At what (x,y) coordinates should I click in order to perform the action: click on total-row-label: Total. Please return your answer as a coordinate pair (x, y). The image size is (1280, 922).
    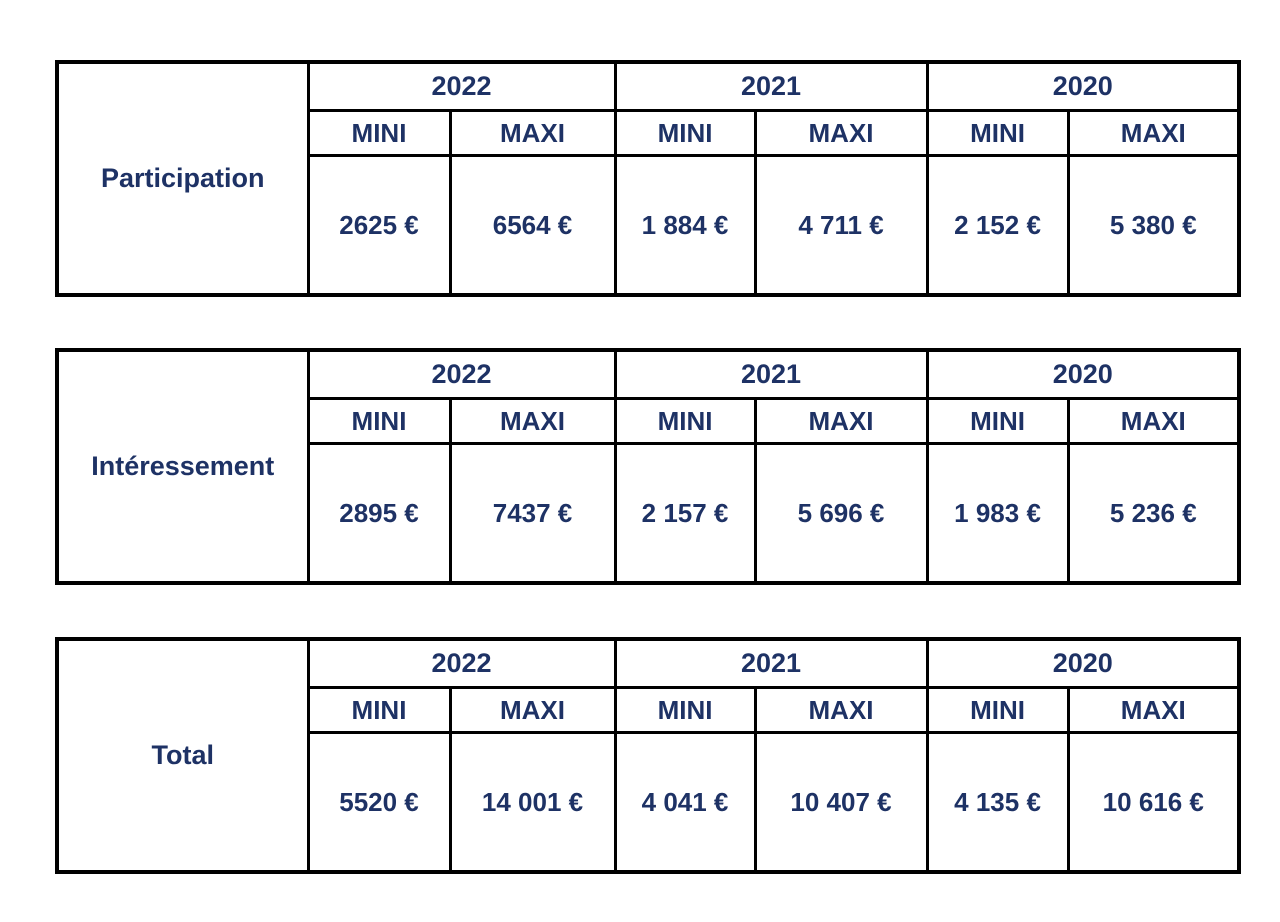
    Looking at the image, I should click on (182, 755).